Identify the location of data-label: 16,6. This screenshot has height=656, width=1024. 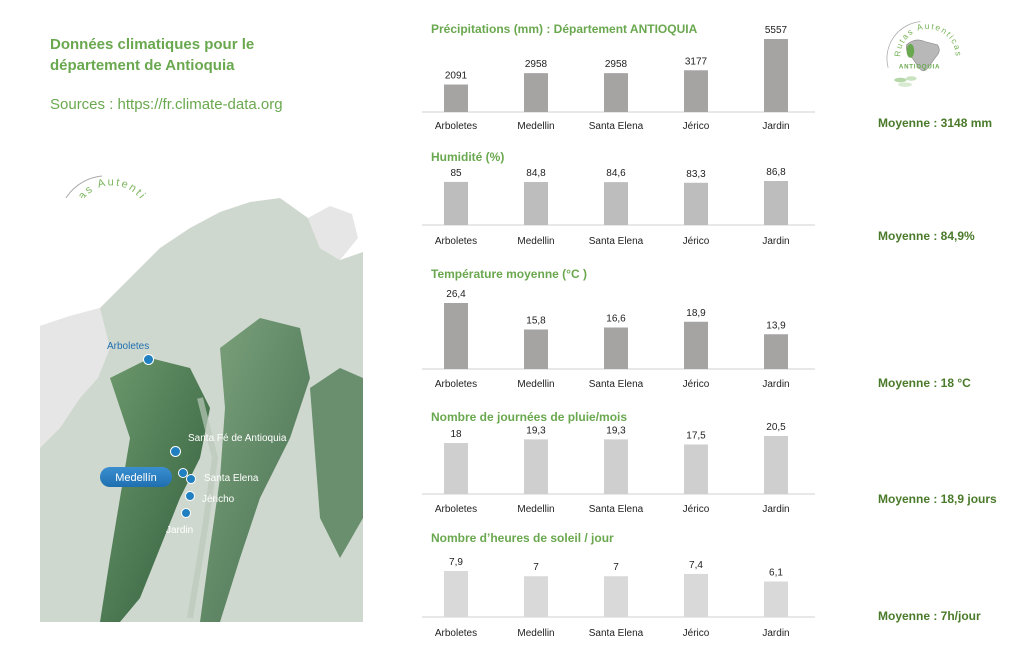
(616, 319).